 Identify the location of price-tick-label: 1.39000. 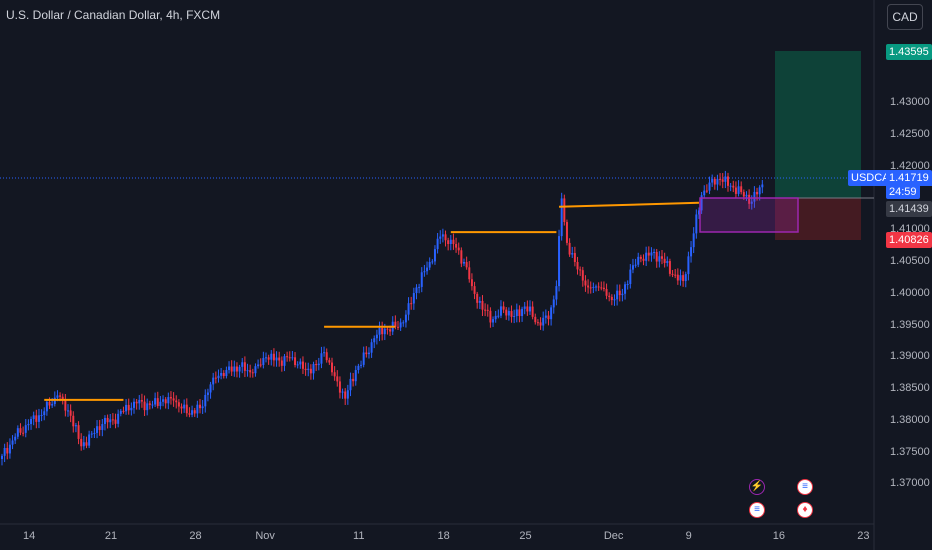
(910, 356).